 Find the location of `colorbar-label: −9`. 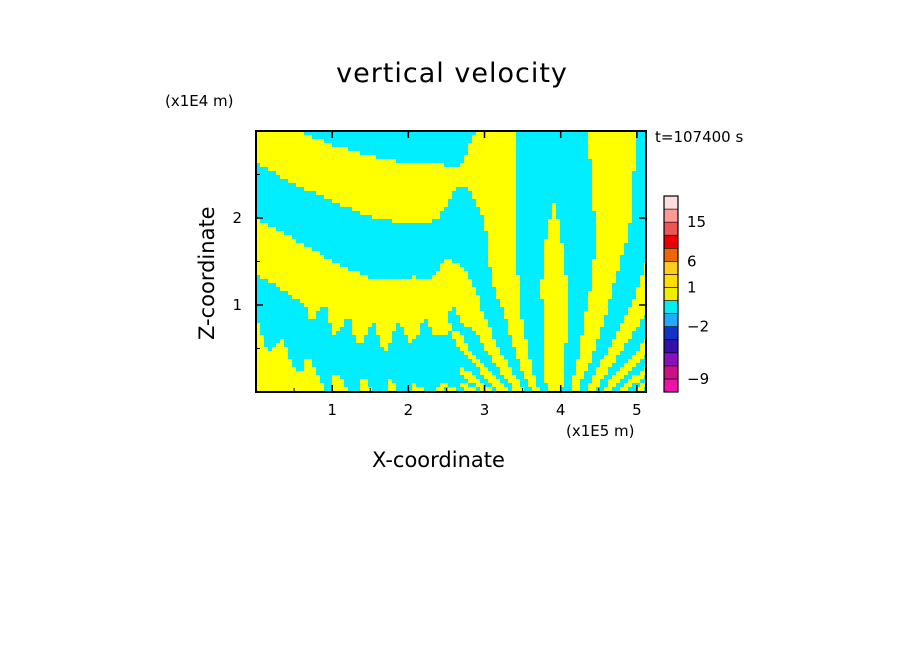

colorbar-label: −9 is located at coordinates (698, 379).